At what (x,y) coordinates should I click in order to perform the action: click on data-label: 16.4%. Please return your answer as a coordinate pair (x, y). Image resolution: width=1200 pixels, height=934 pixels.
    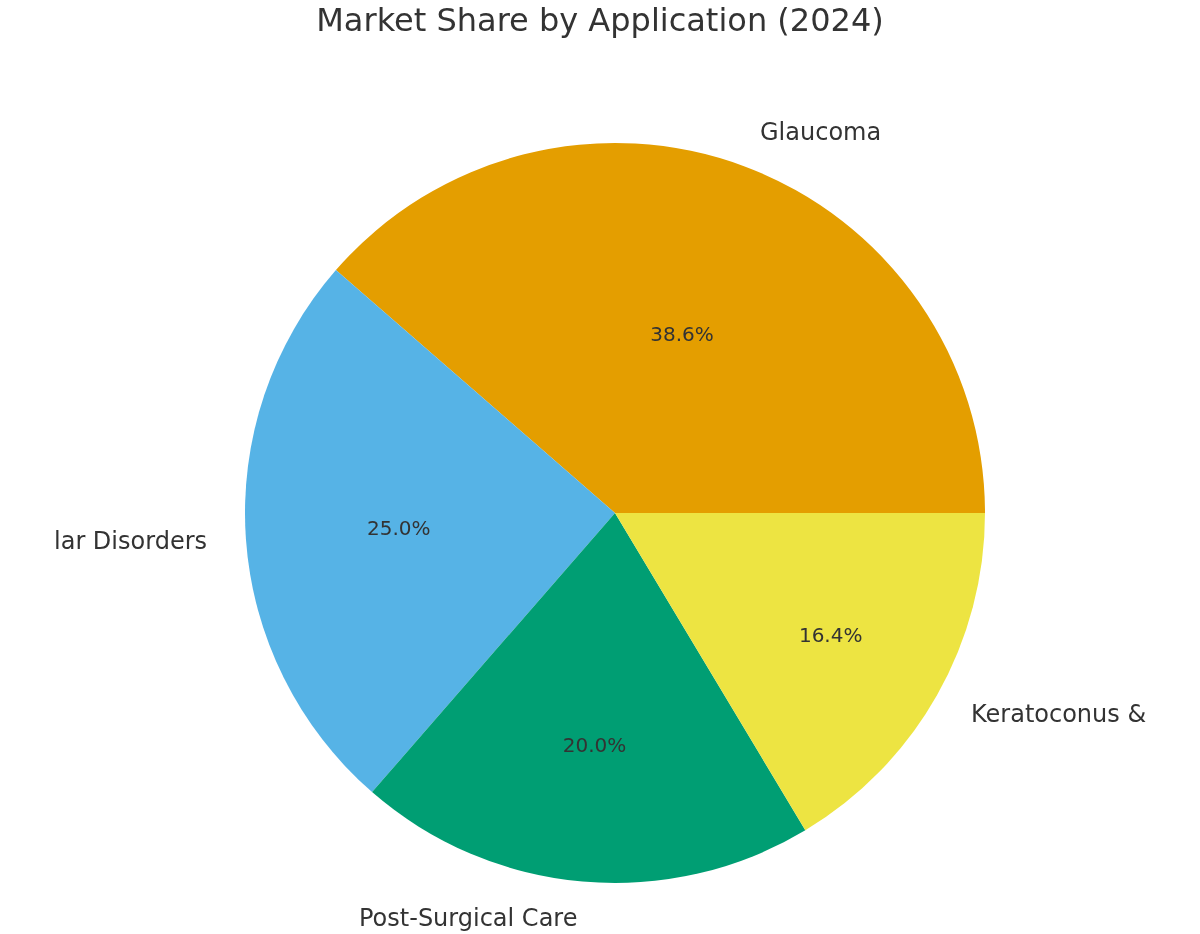
    Looking at the image, I should click on (830, 635).